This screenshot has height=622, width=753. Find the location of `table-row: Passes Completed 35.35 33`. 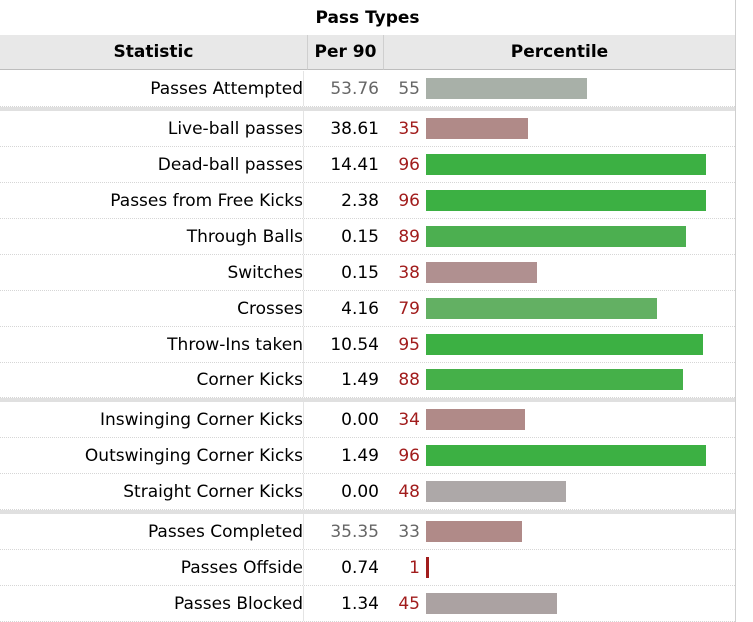

table-row: Passes Completed 35.35 33 is located at coordinates (367, 532).